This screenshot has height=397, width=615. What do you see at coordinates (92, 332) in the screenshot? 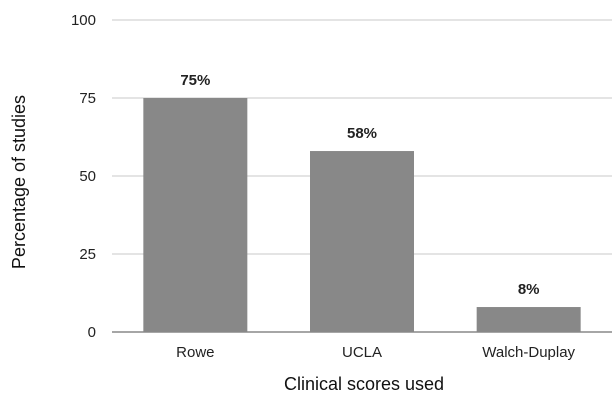
I see `y-tick-label: 0` at bounding box center [92, 332].